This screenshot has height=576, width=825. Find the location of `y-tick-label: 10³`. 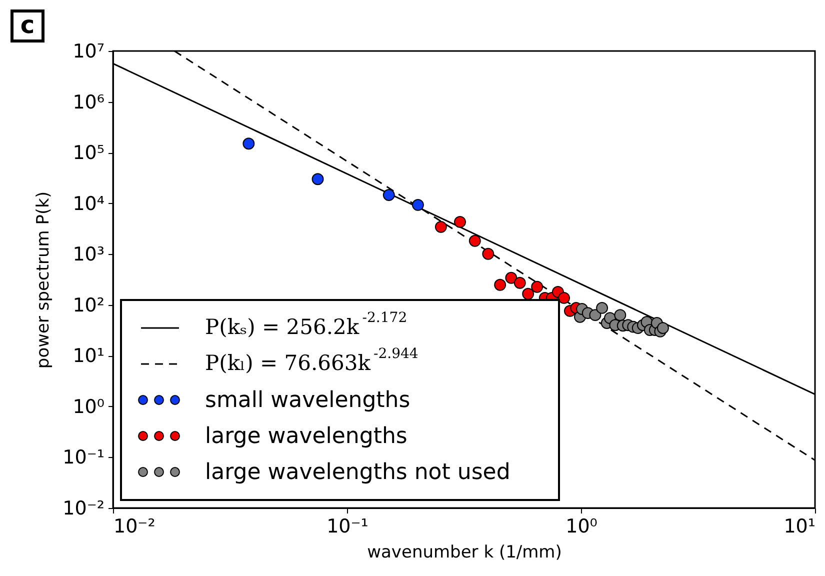

y-tick-label: 10³ is located at coordinates (88, 255).